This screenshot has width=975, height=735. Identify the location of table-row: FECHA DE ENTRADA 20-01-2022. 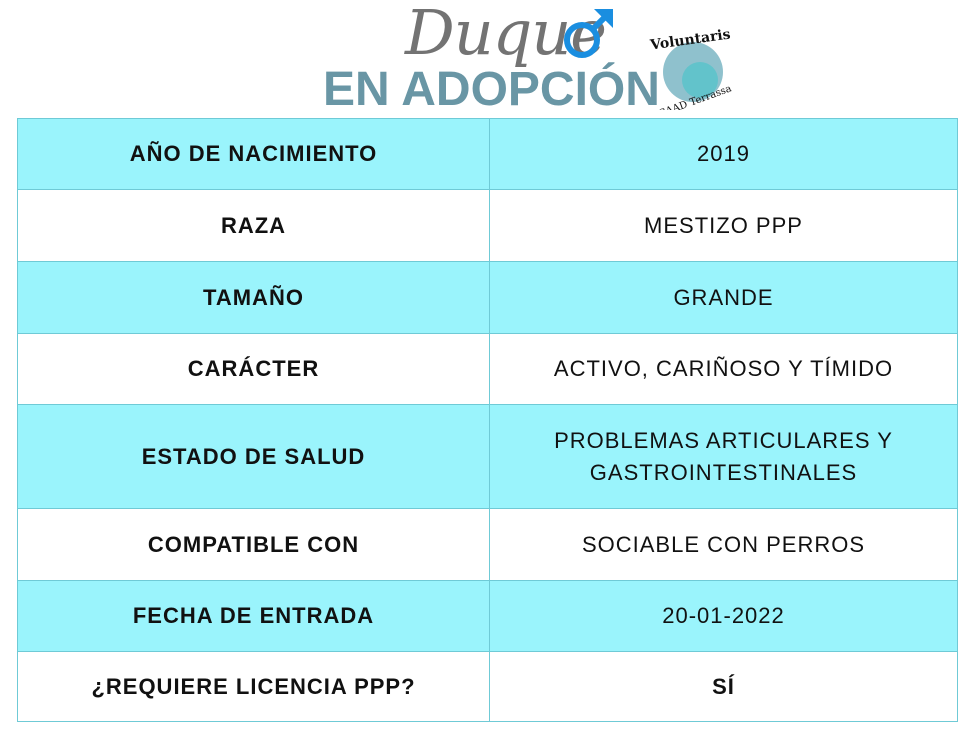
(487, 616).